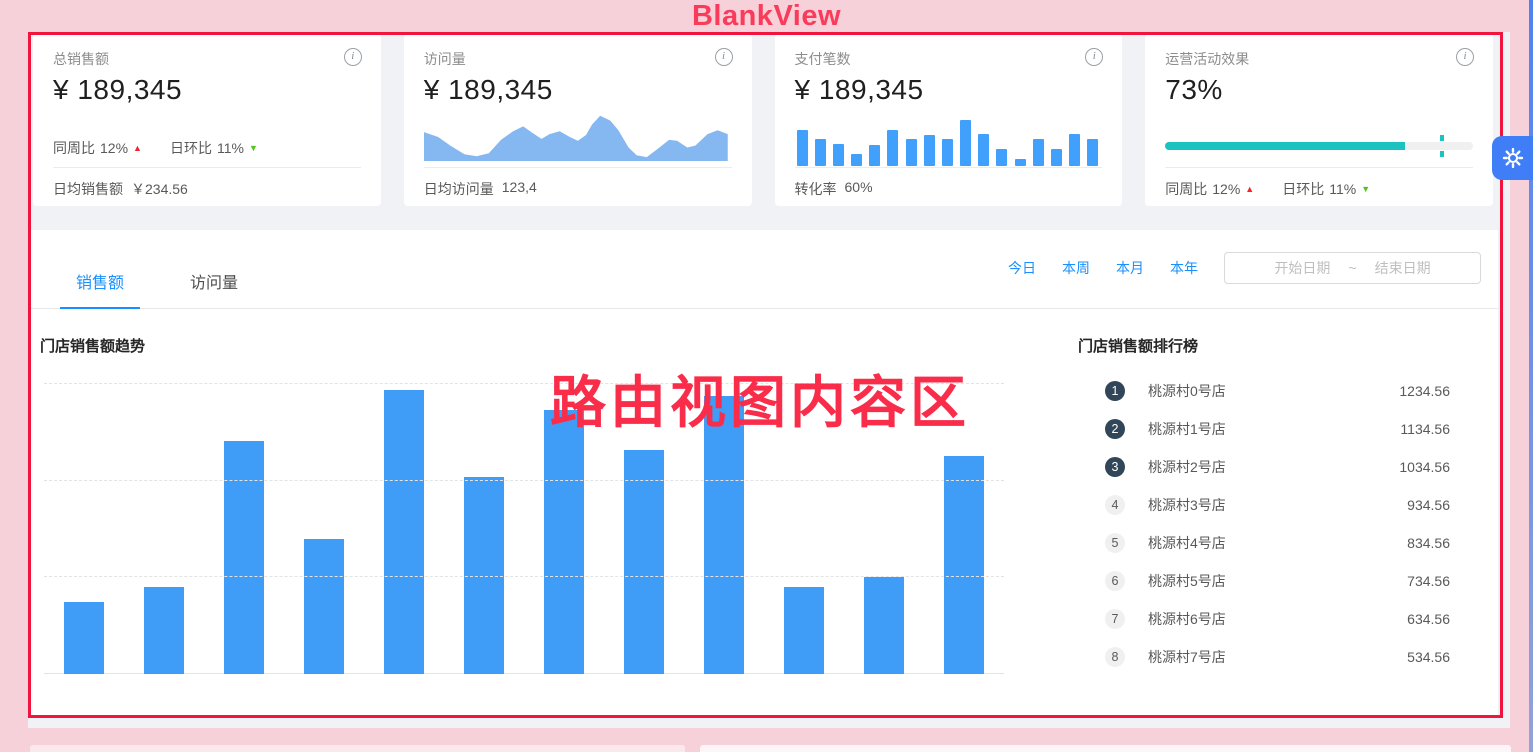  Describe the element at coordinates (1263, 391) in the screenshot. I see `rank-row: 1 桃源村0号店 1234.56` at that location.